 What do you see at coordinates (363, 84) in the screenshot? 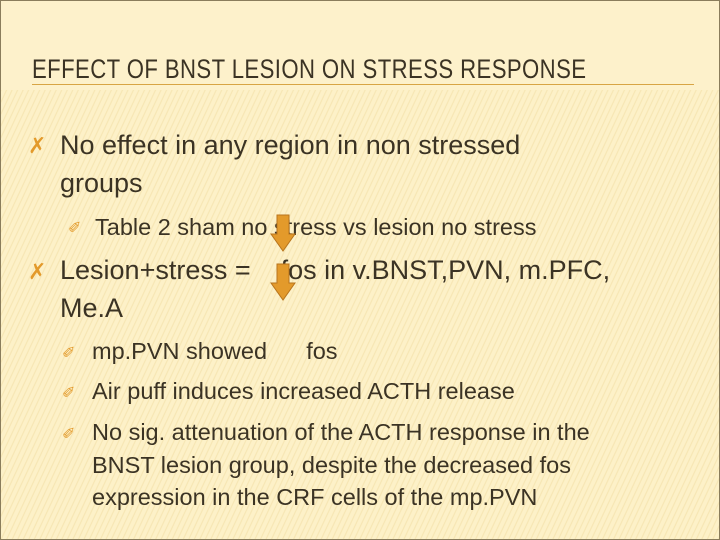
I see `title-underline` at bounding box center [363, 84].